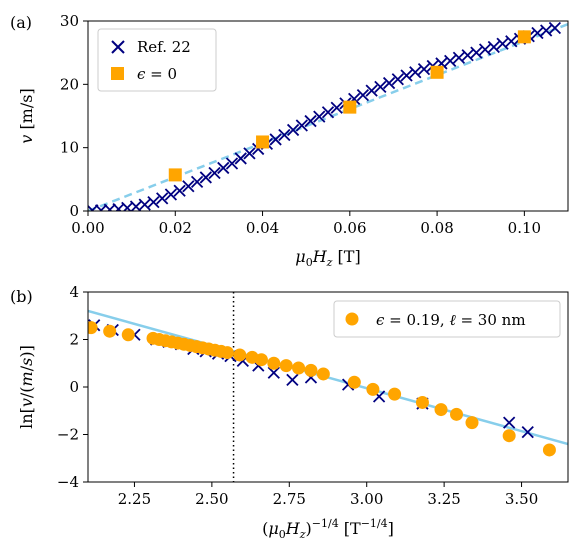 The height and width of the screenshot is (559, 582). What do you see at coordinates (366, 499) in the screenshot?
I see `x-tick-label: 3.00` at bounding box center [366, 499].